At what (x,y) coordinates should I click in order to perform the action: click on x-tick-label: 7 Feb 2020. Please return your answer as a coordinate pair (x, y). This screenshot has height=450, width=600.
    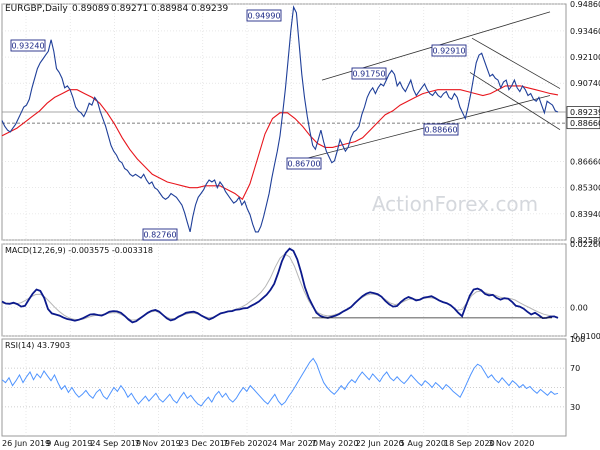
    Looking at the image, I should click on (245, 443).